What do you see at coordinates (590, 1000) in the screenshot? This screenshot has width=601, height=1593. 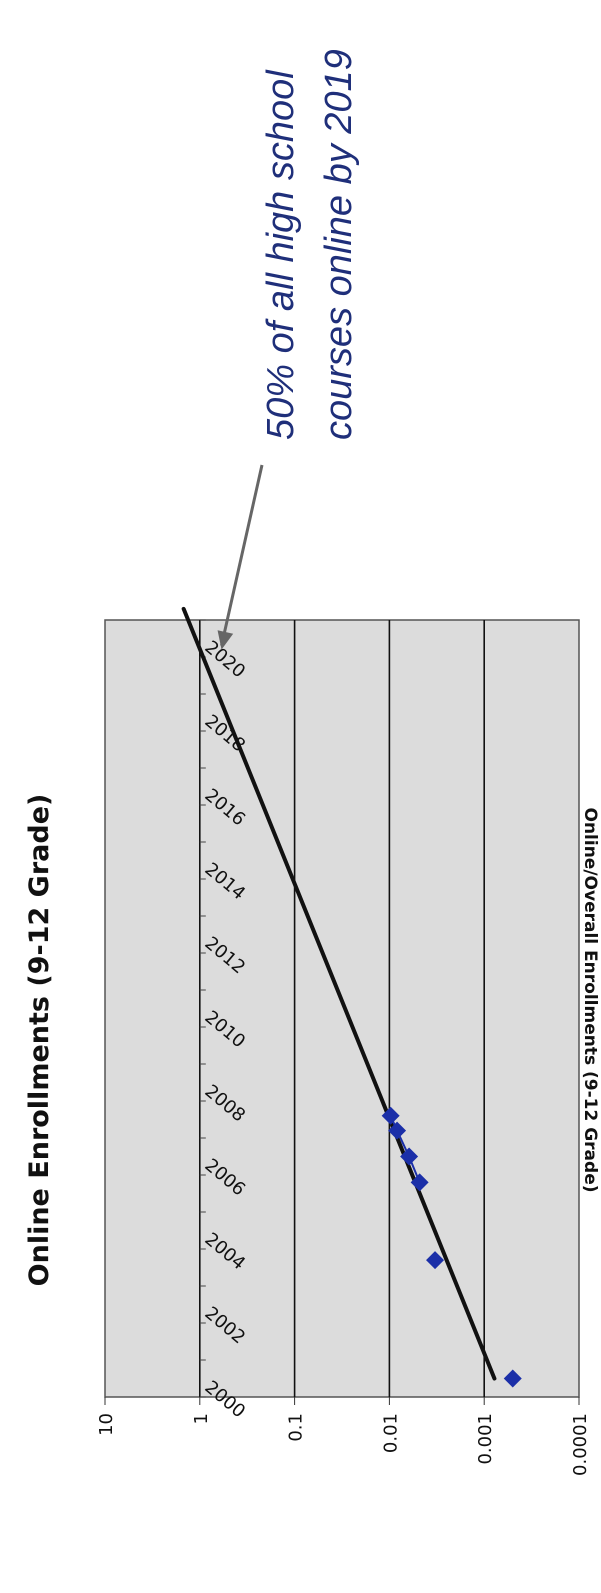 I see `y-axis-label: Online/Overall Enrollments (9-12 Grade)` at bounding box center [590, 1000].